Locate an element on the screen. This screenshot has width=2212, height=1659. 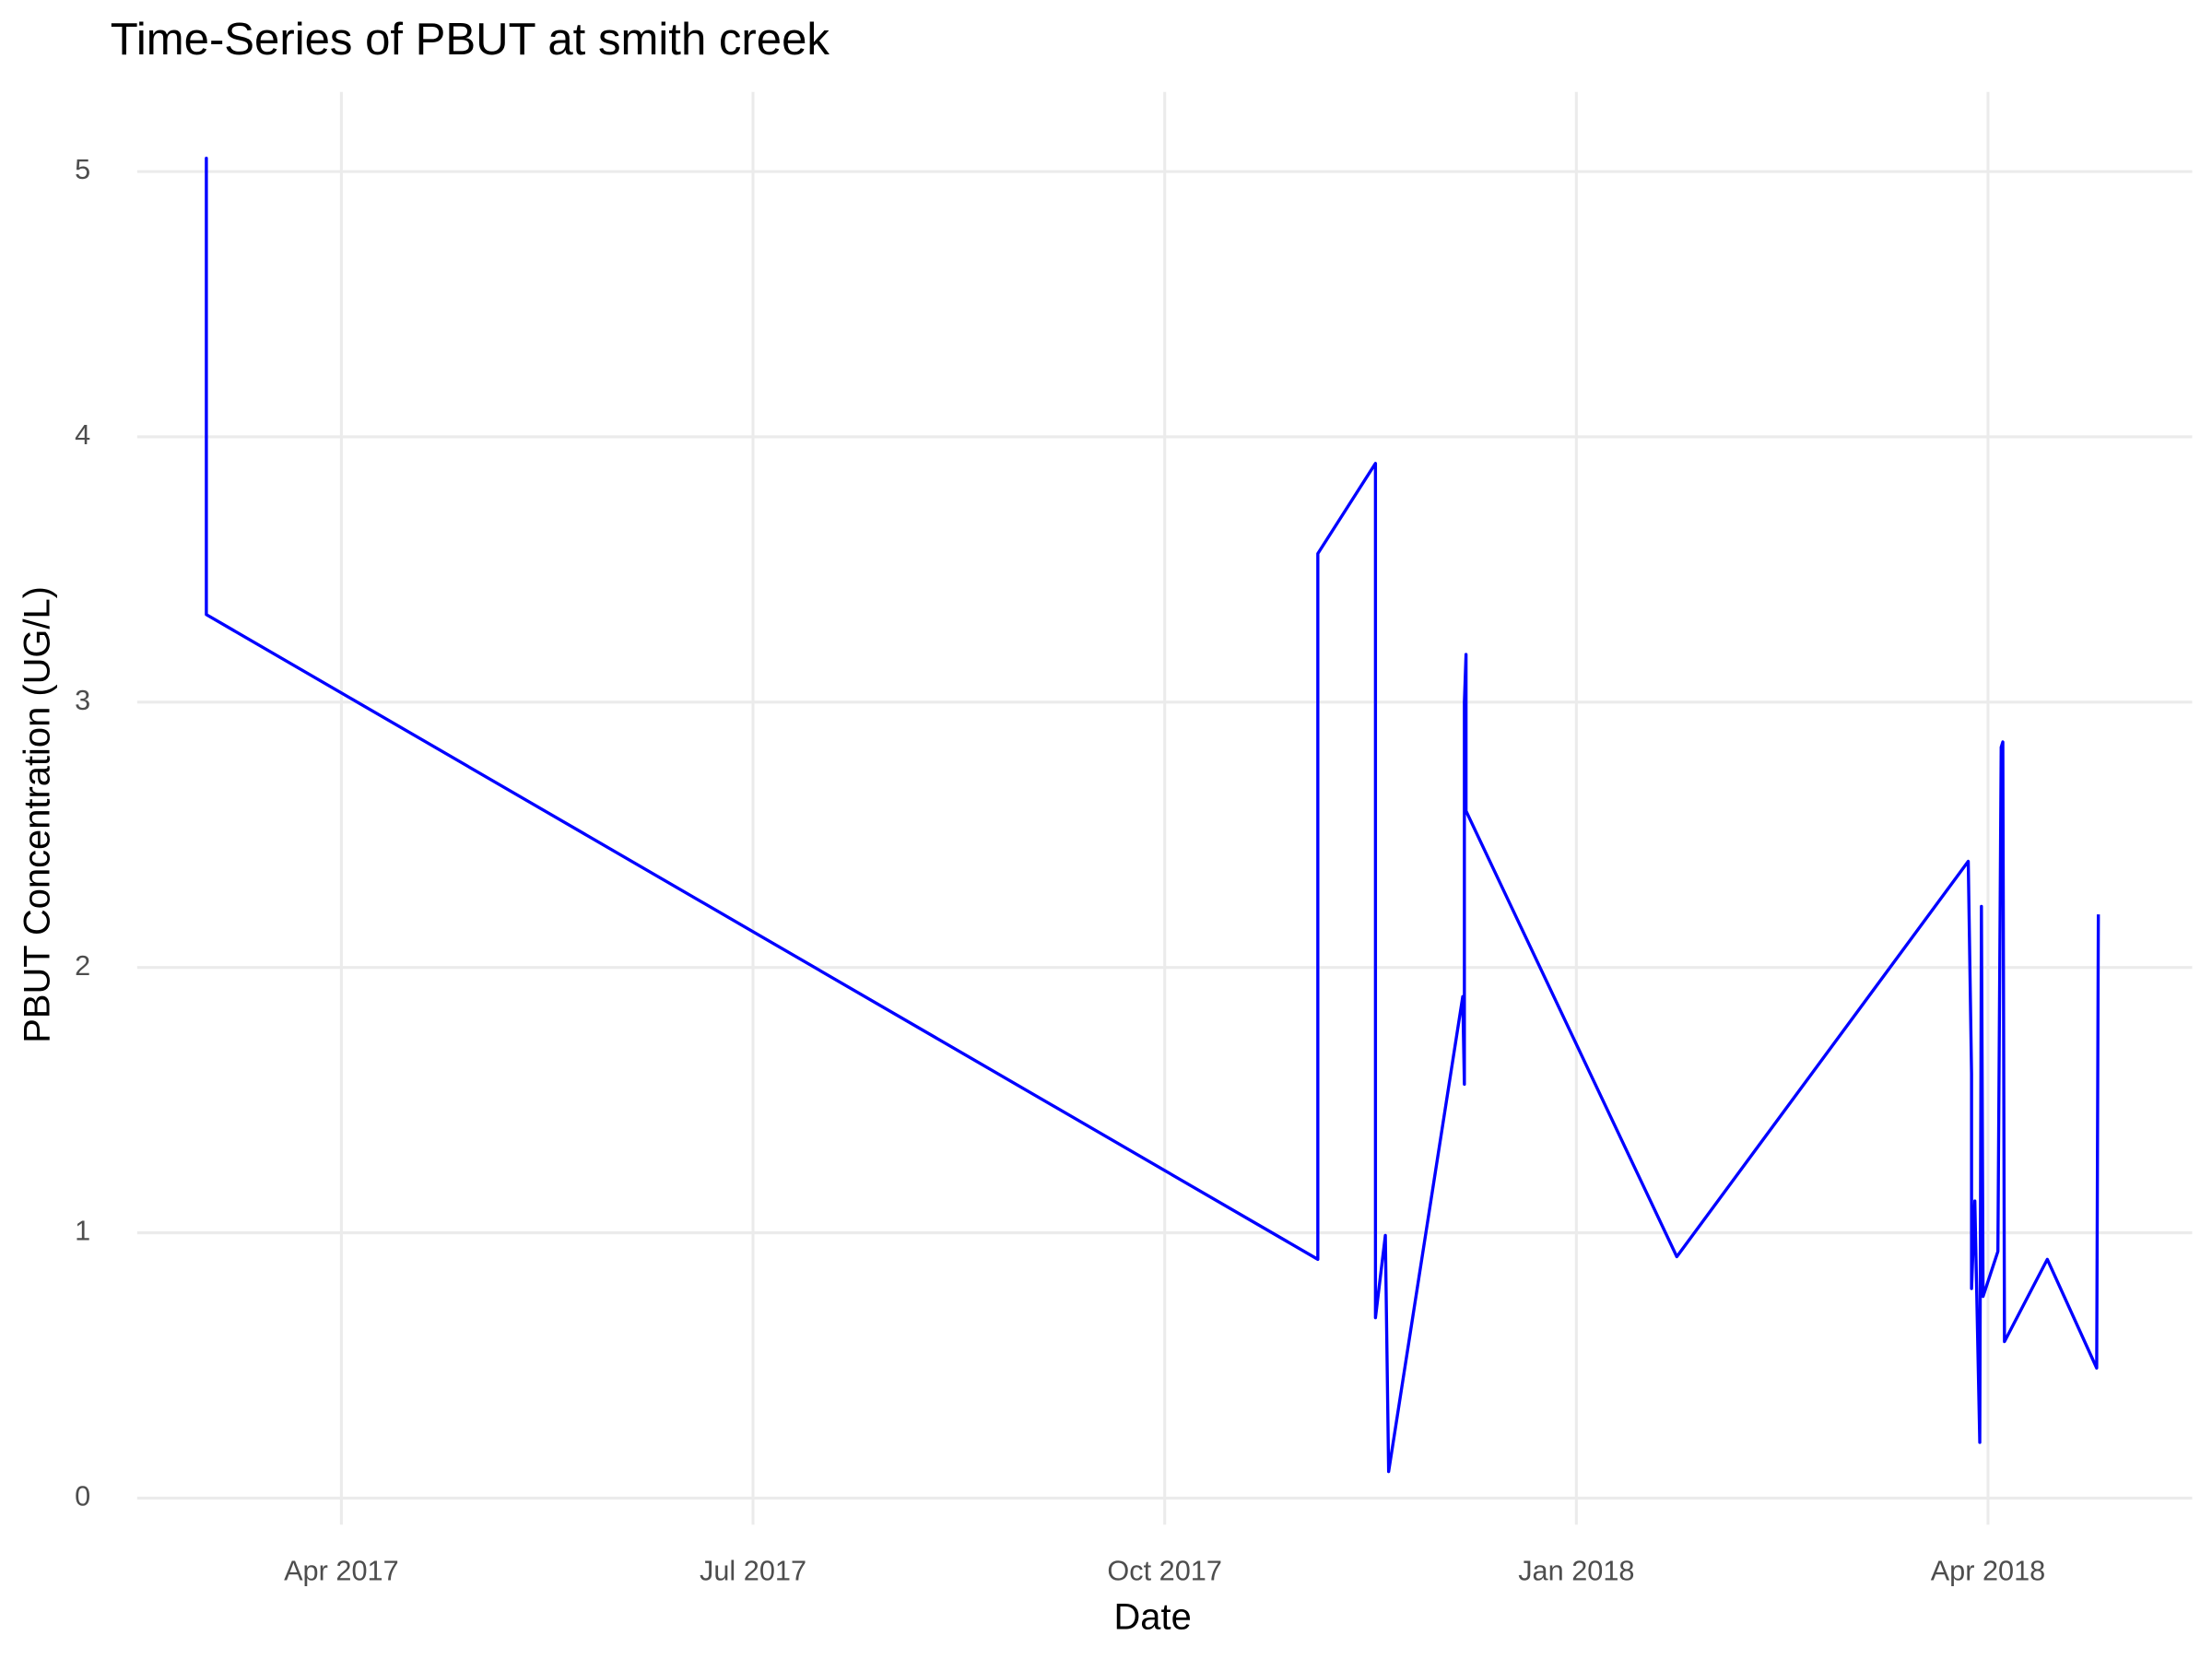
x-tick-label: Jan 2018 is located at coordinates (1576, 1571).